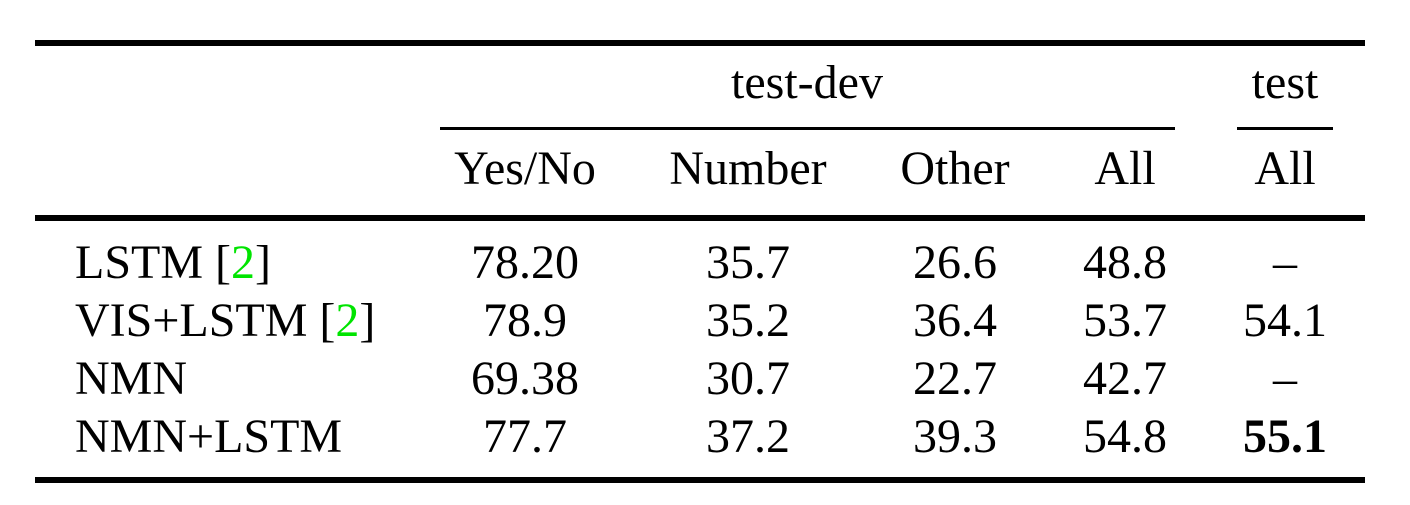  What do you see at coordinates (1125, 378) in the screenshot?
I see `cell-all: 42.7` at bounding box center [1125, 378].